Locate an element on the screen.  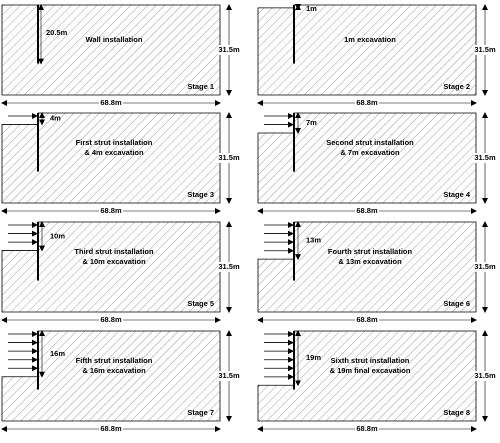
description: Second strut installation is located at coordinates (370, 142).